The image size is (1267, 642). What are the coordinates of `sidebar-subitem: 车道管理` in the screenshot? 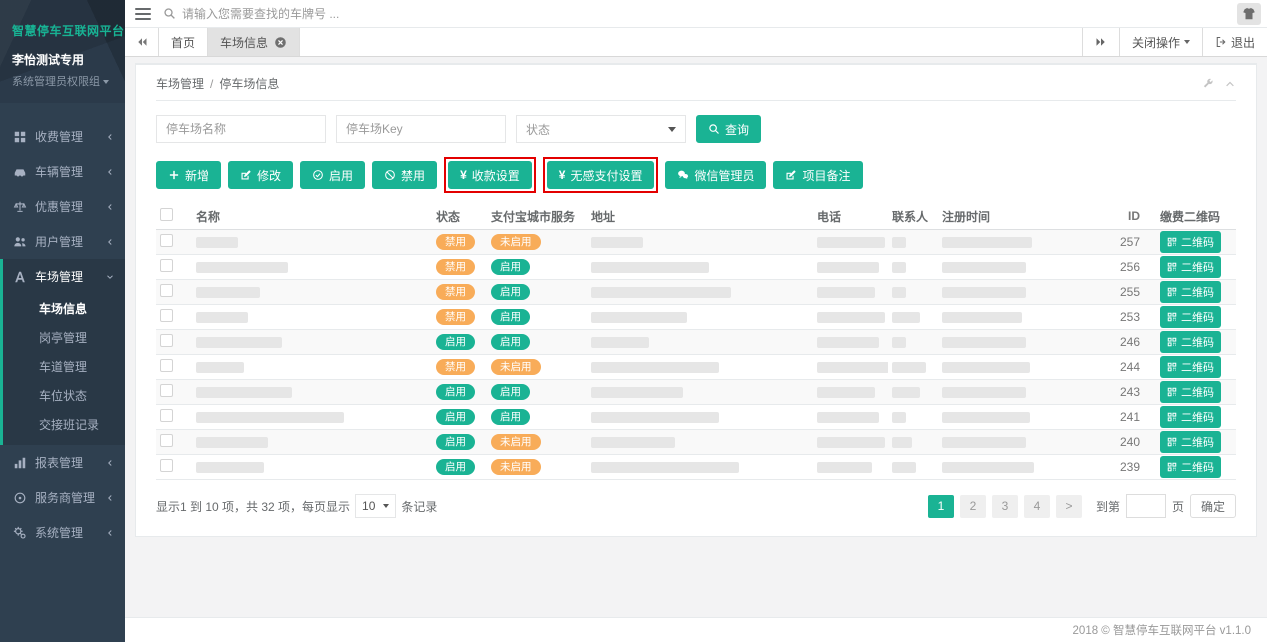 It's located at (63, 367).